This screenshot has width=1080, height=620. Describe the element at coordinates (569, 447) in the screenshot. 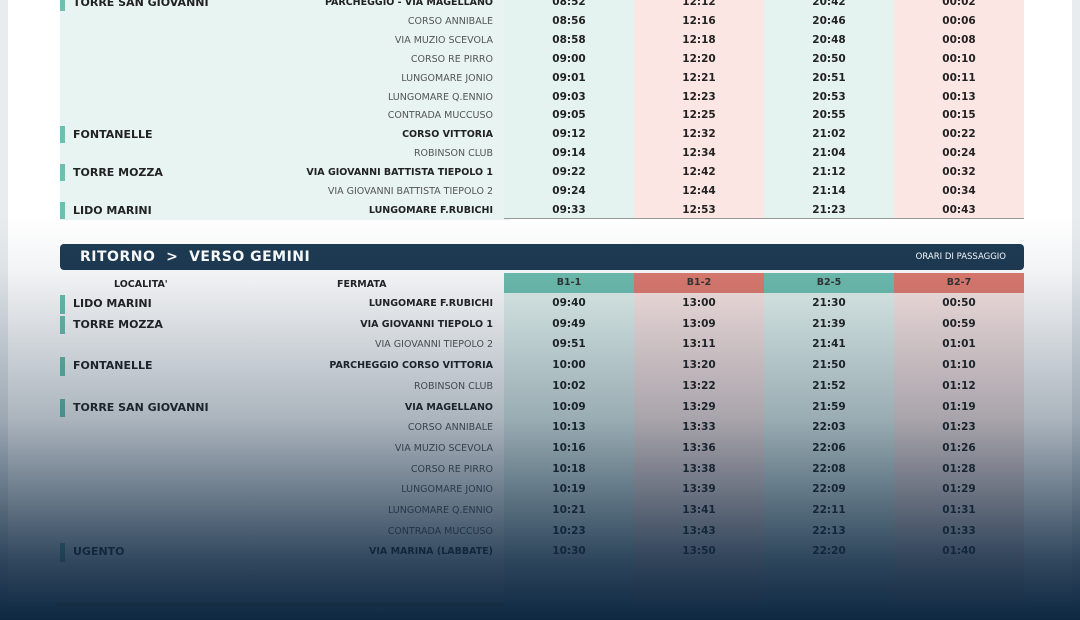

I see `time: 10:16` at that location.